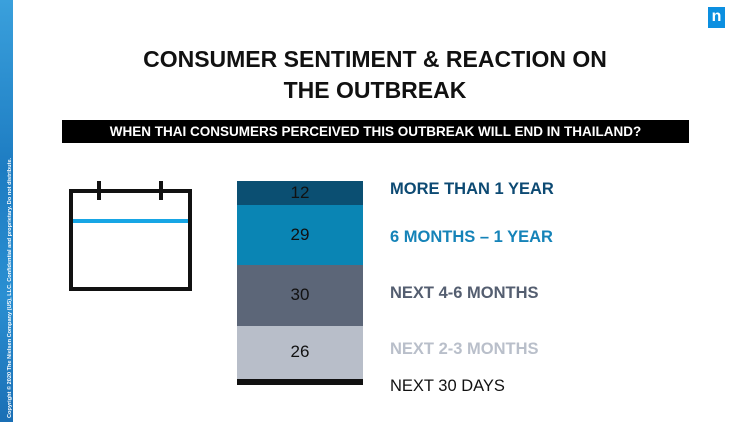  I want to click on side-strip, so click(6, 211).